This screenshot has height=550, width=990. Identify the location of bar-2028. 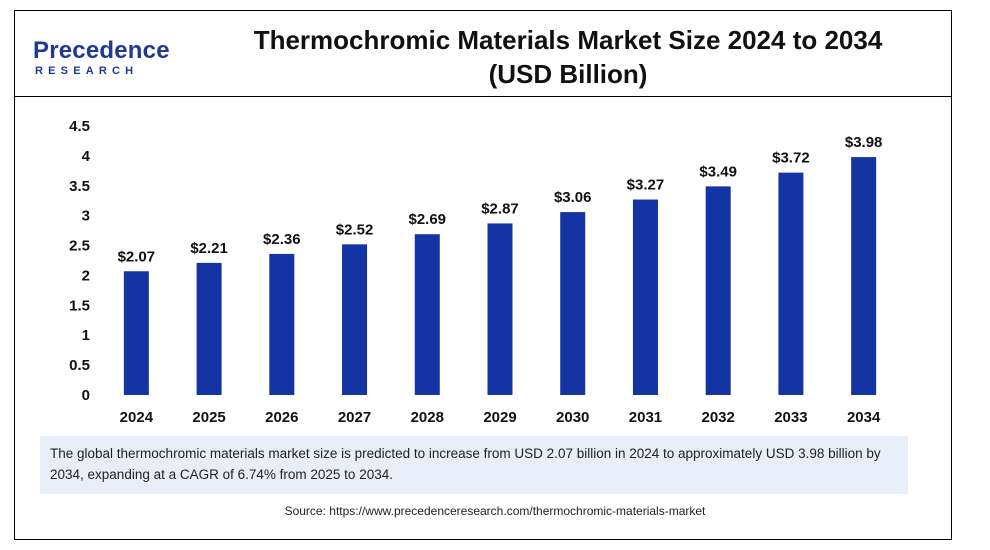
(427, 314).